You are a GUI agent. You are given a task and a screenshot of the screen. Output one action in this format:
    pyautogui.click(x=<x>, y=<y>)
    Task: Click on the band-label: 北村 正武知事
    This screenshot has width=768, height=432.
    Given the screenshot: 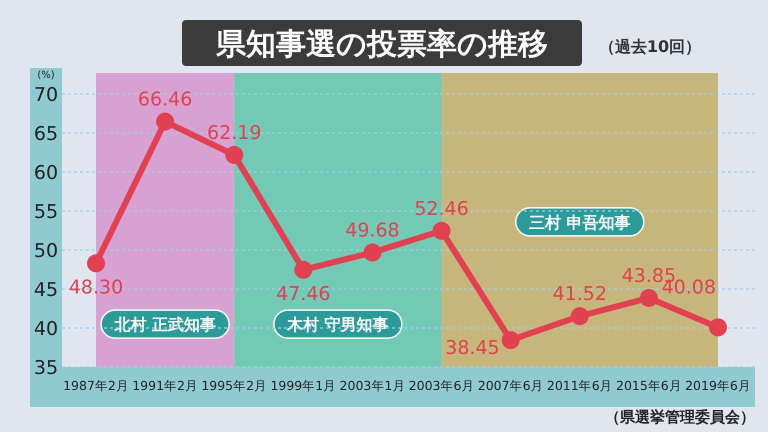 What is the action you would take?
    pyautogui.click(x=164, y=324)
    